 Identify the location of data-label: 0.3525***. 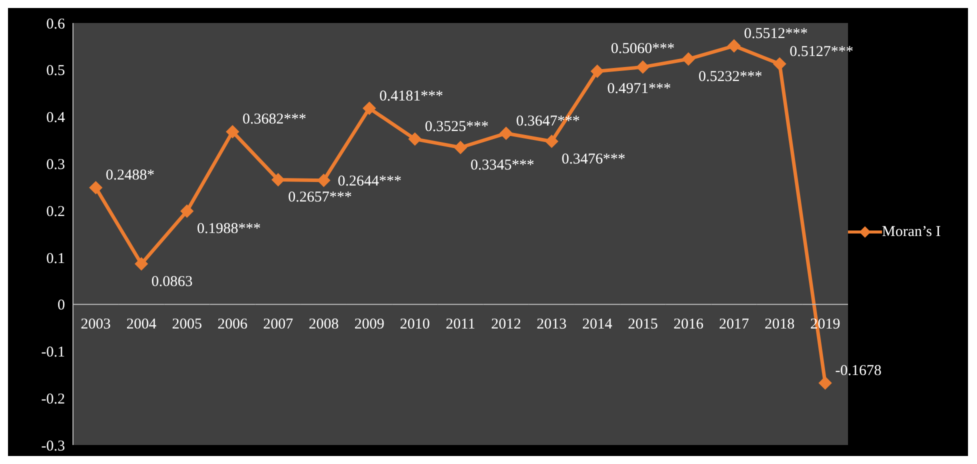
(456, 127).